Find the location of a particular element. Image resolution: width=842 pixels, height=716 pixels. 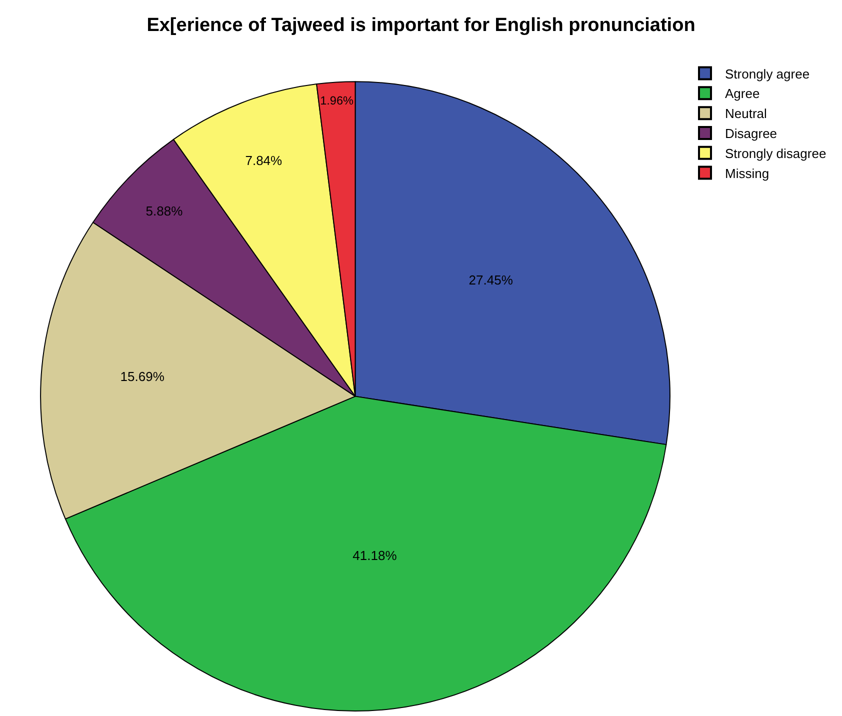

legend-label: Disagree is located at coordinates (751, 134).